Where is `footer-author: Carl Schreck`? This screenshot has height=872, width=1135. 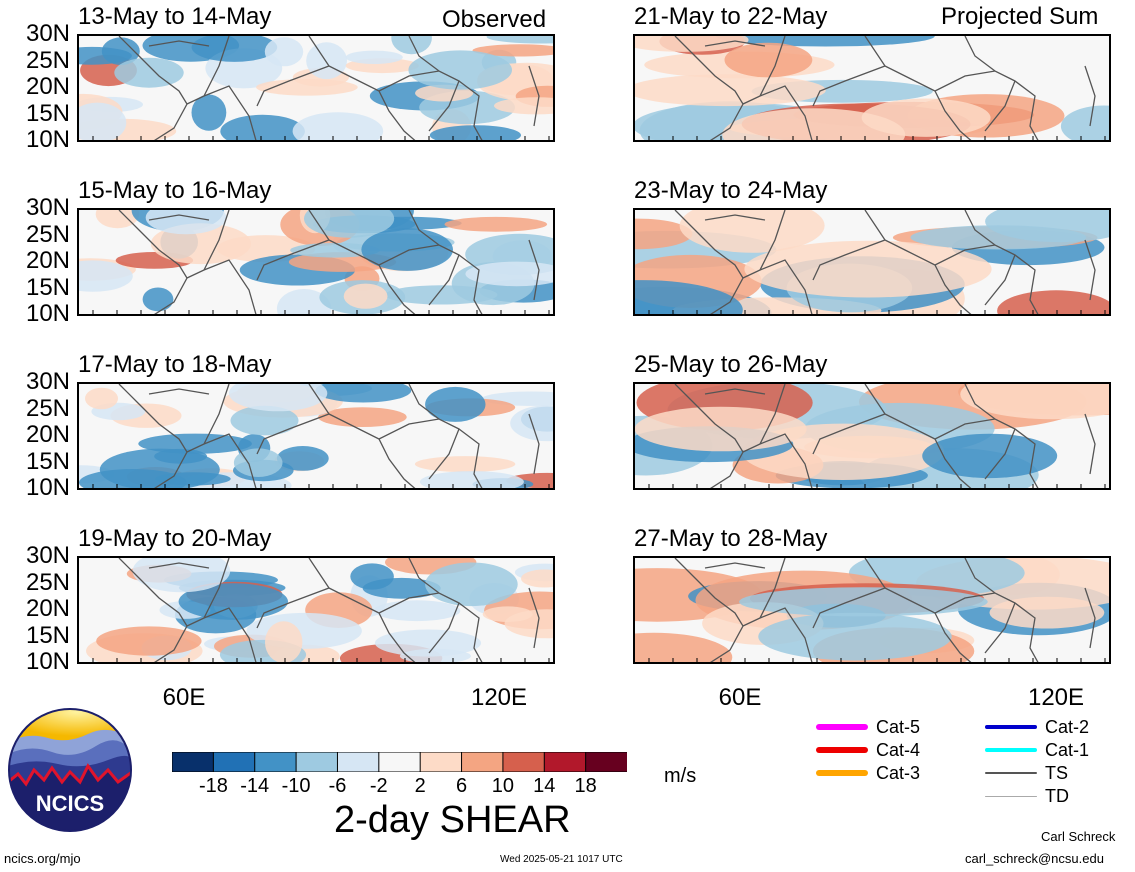
footer-author: Carl Schreck is located at coordinates (1078, 836).